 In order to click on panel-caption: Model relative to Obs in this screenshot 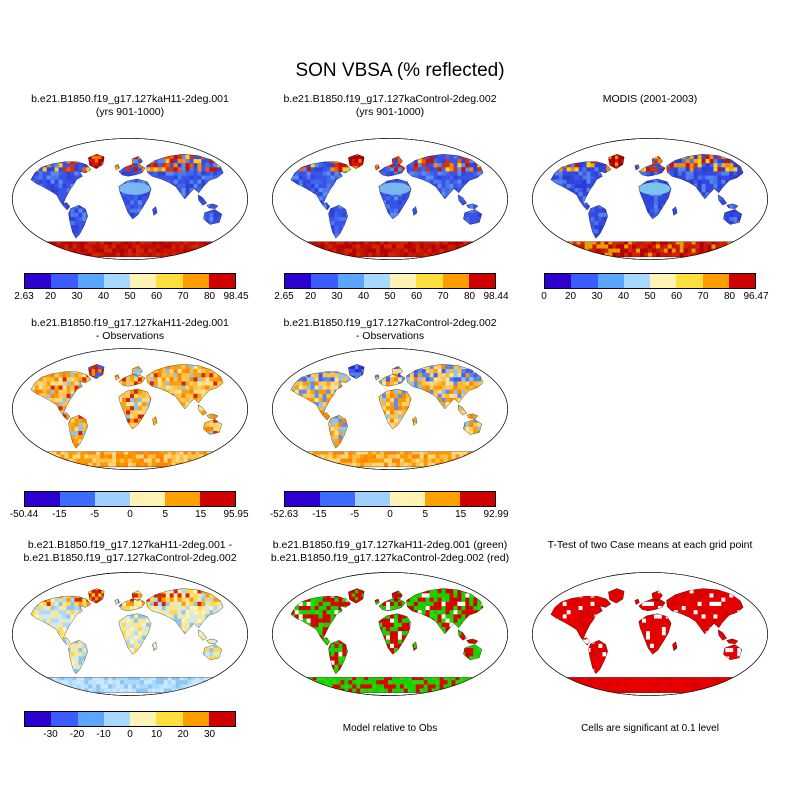, I will do `click(390, 728)`.